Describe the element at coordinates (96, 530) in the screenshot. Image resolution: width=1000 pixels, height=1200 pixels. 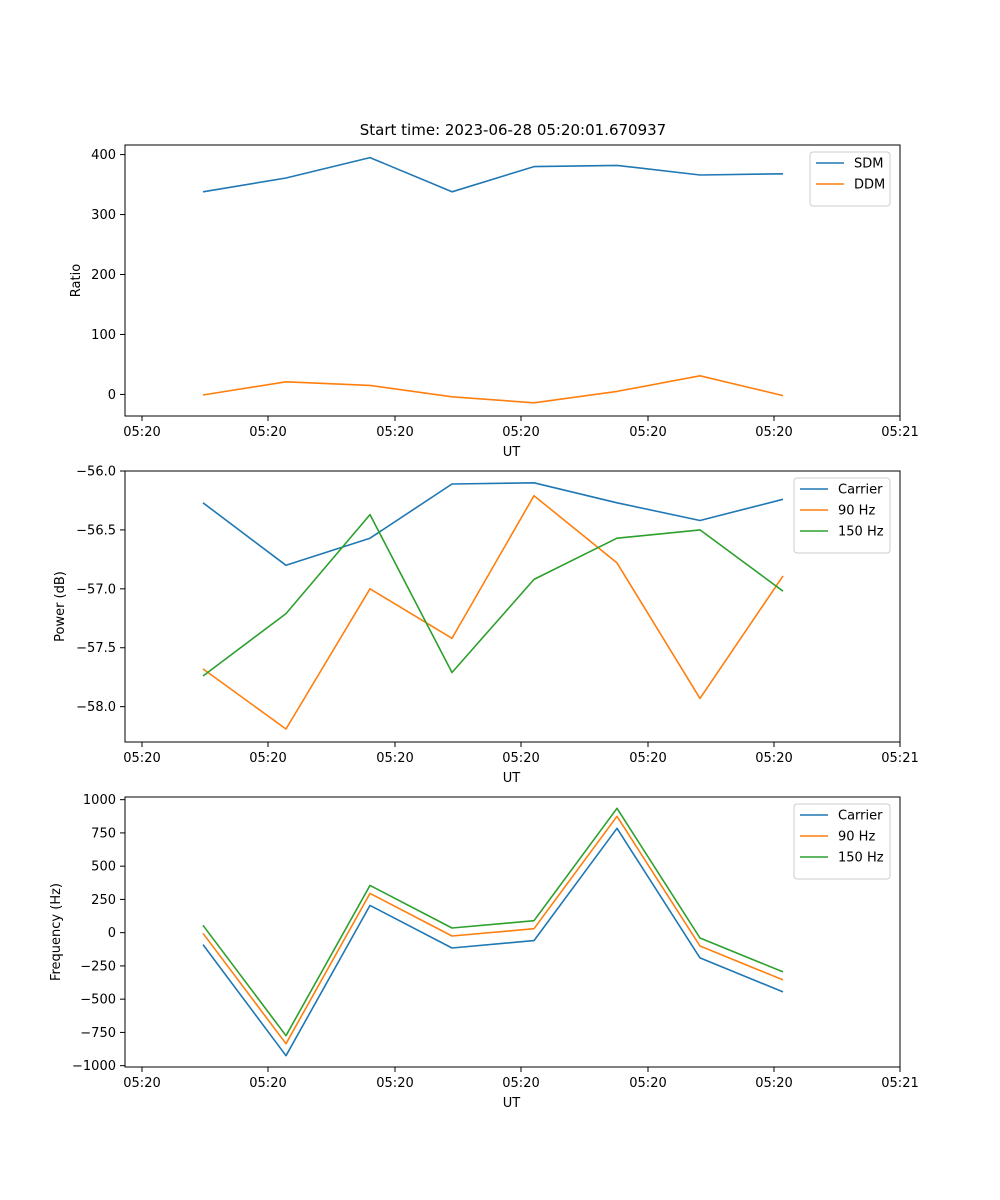
I see `y-tick-label: −56.5` at that location.